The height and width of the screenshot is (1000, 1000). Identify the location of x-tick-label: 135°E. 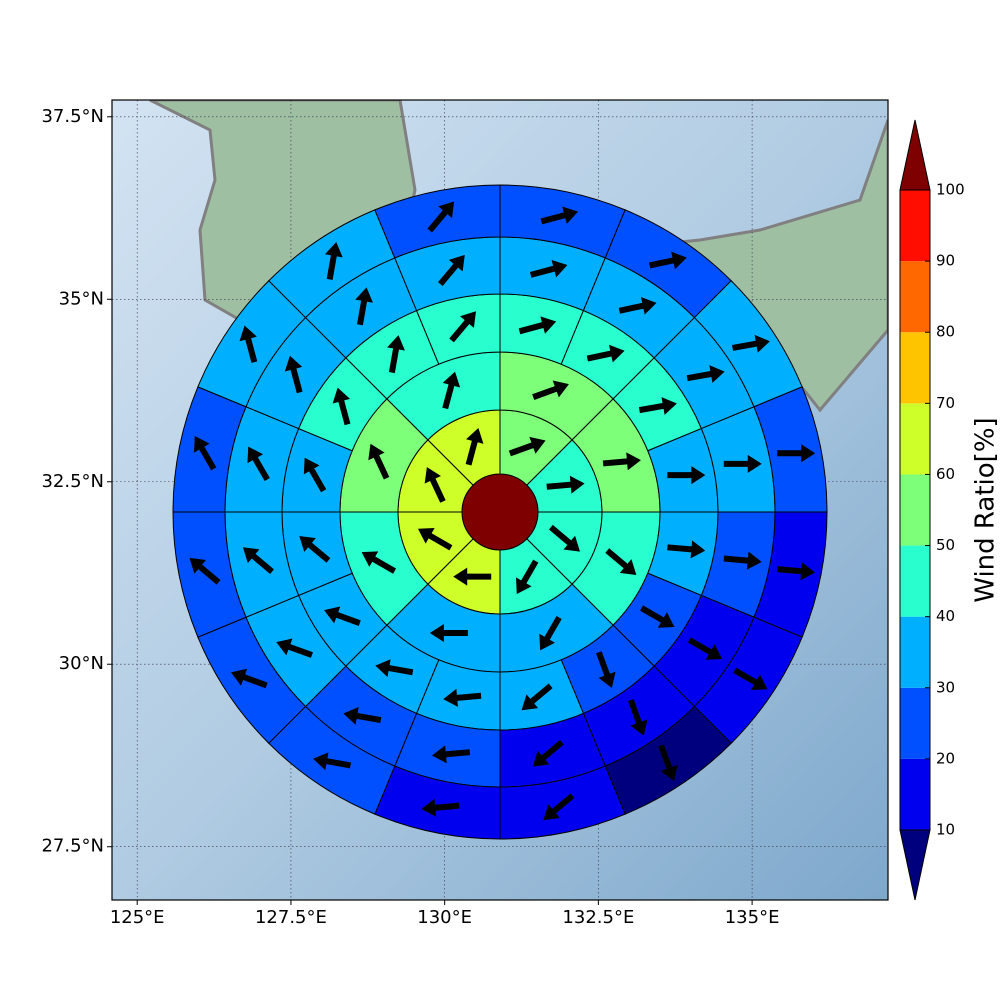
(752, 917).